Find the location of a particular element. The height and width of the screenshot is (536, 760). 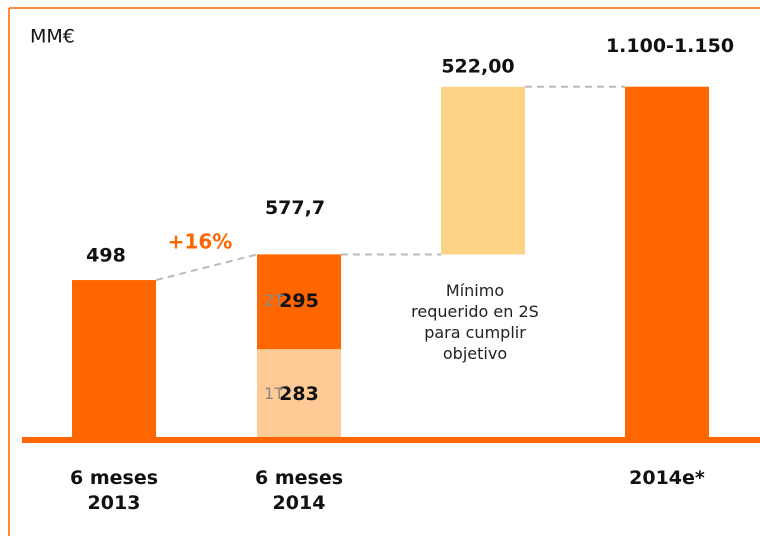

segment-label: 295 is located at coordinates (299, 301).